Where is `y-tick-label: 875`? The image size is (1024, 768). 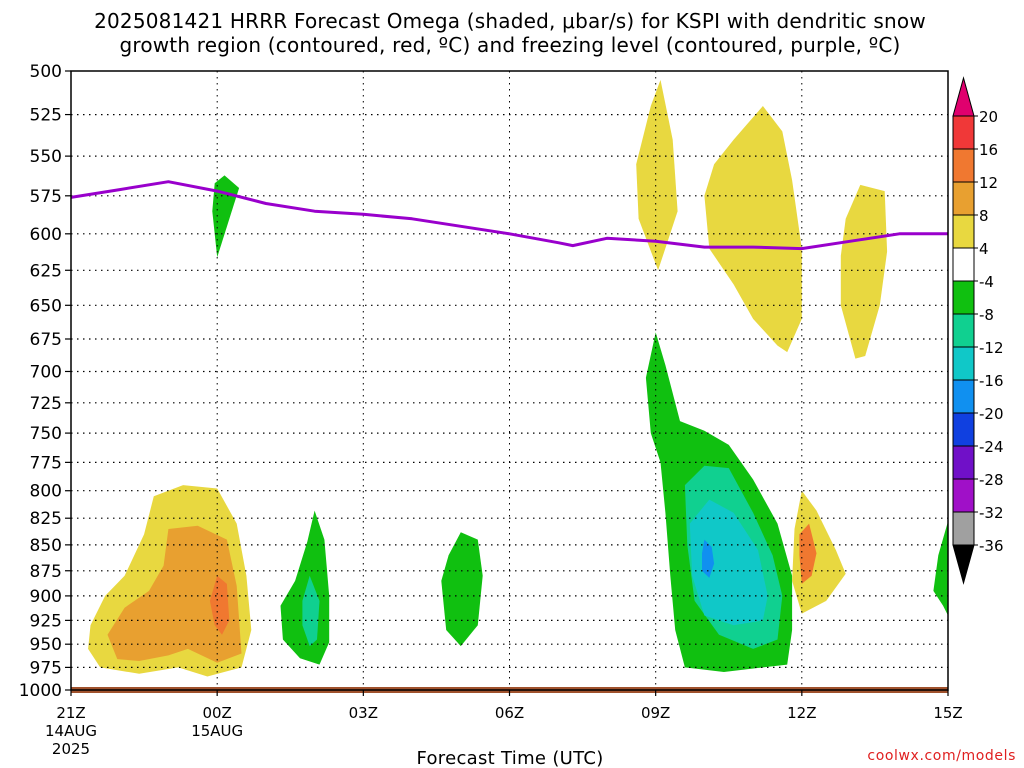
y-tick-label: 875 is located at coordinates (46, 572).